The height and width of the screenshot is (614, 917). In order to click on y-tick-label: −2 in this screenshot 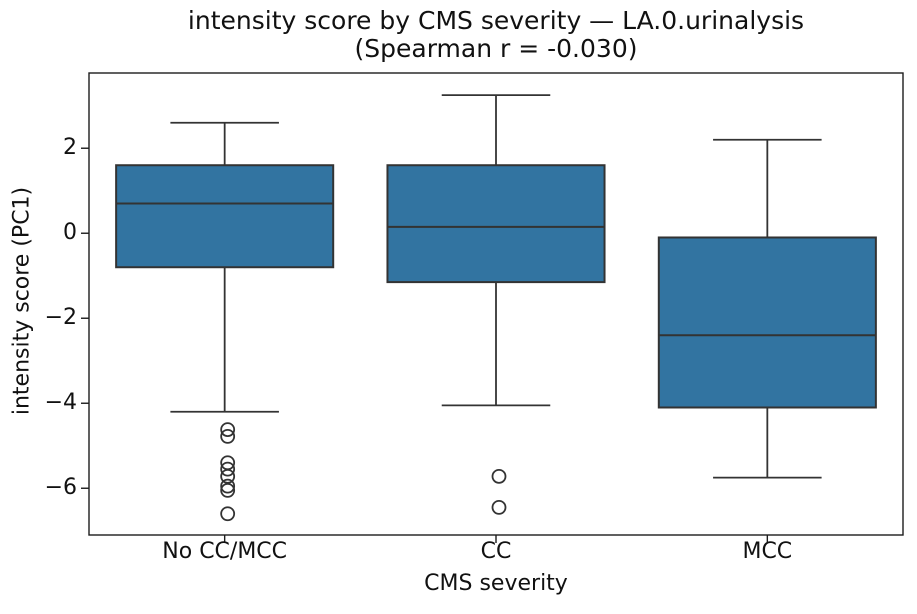, I will do `click(60, 318)`.